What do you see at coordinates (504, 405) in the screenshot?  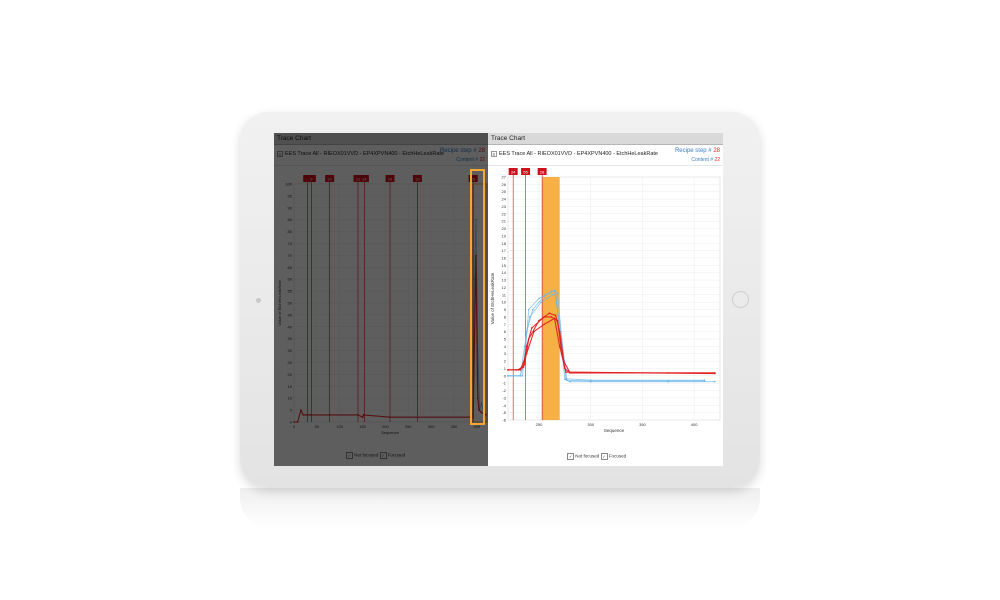 I see `y-tick-label: -4` at bounding box center [504, 405].